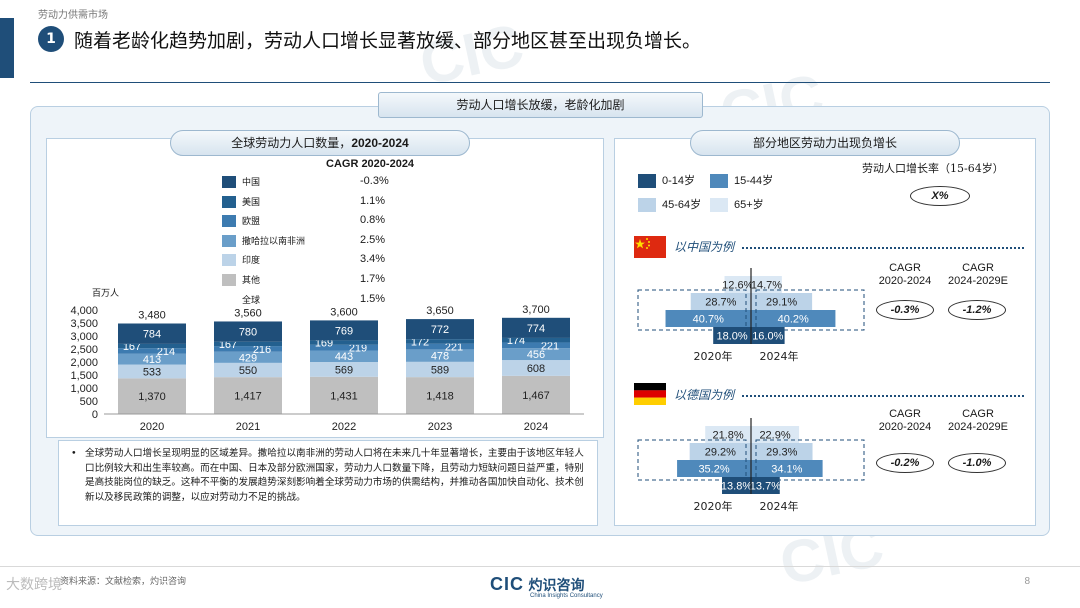 The image size is (1080, 608). Describe the element at coordinates (251, 222) in the screenshot. I see `legend-name: 欧盟` at that location.